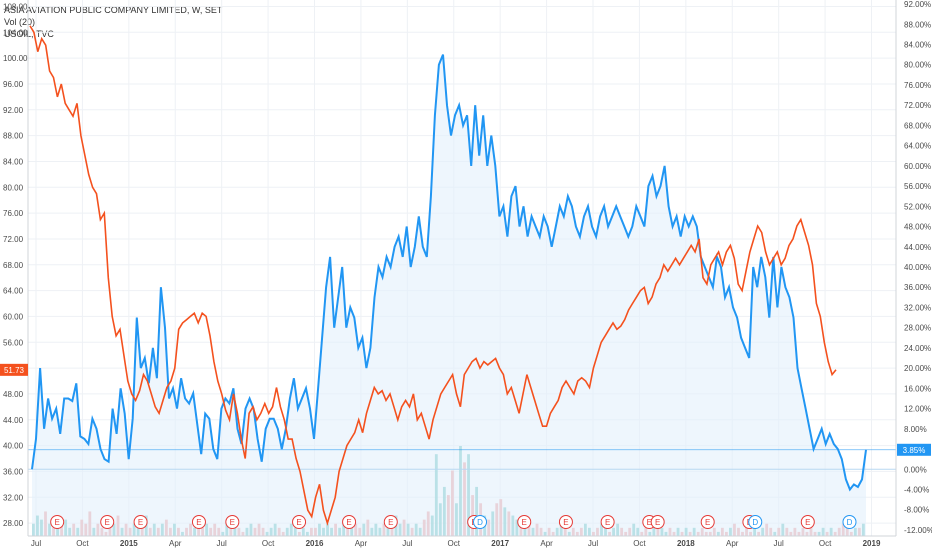 This screenshot has height=550, width=932. I want to click on left-tick-label: 68.00, so click(13, 265).